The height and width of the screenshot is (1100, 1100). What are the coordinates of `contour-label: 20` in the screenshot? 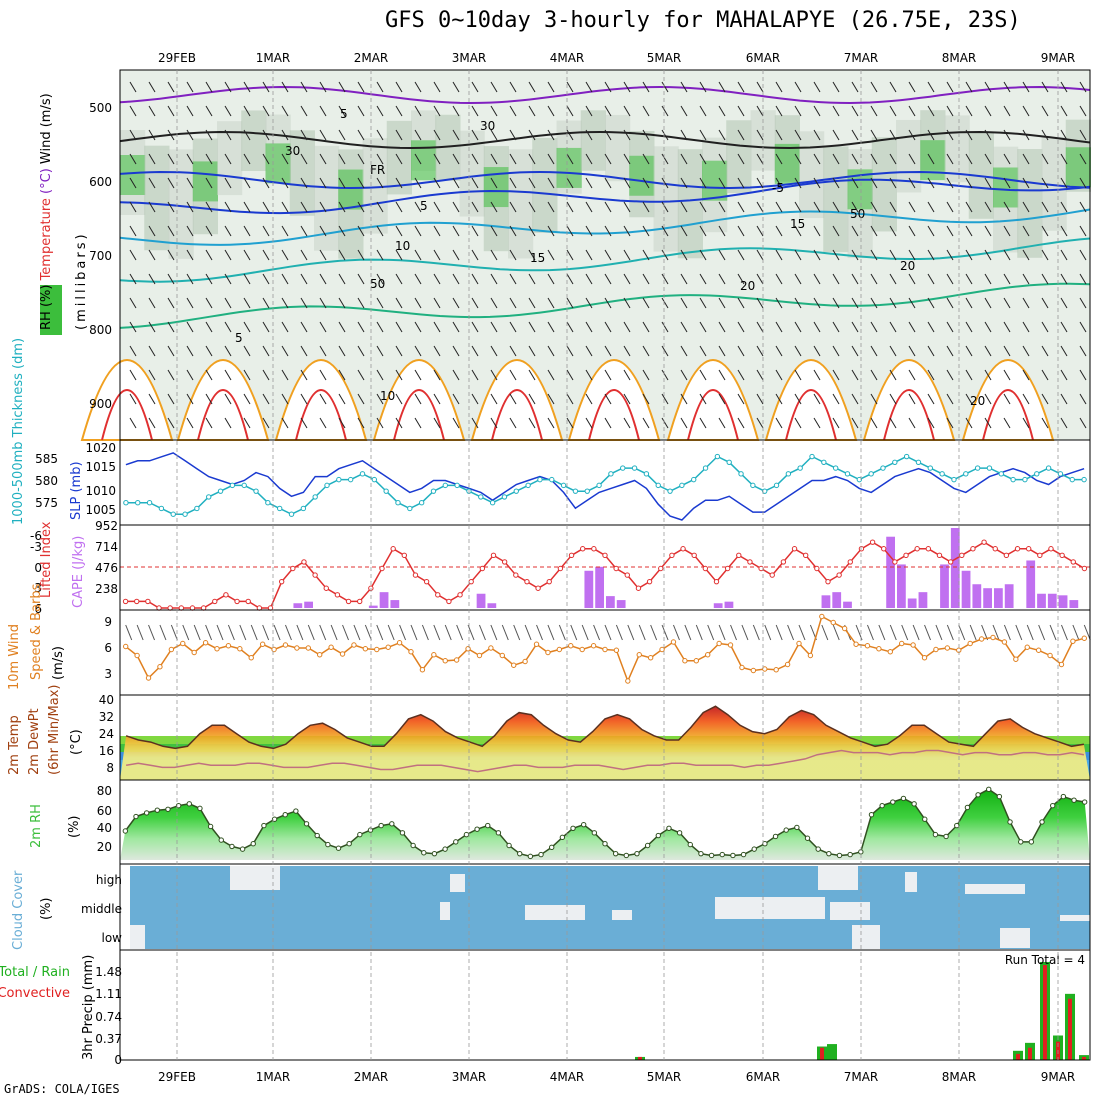 It's located at (977, 401).